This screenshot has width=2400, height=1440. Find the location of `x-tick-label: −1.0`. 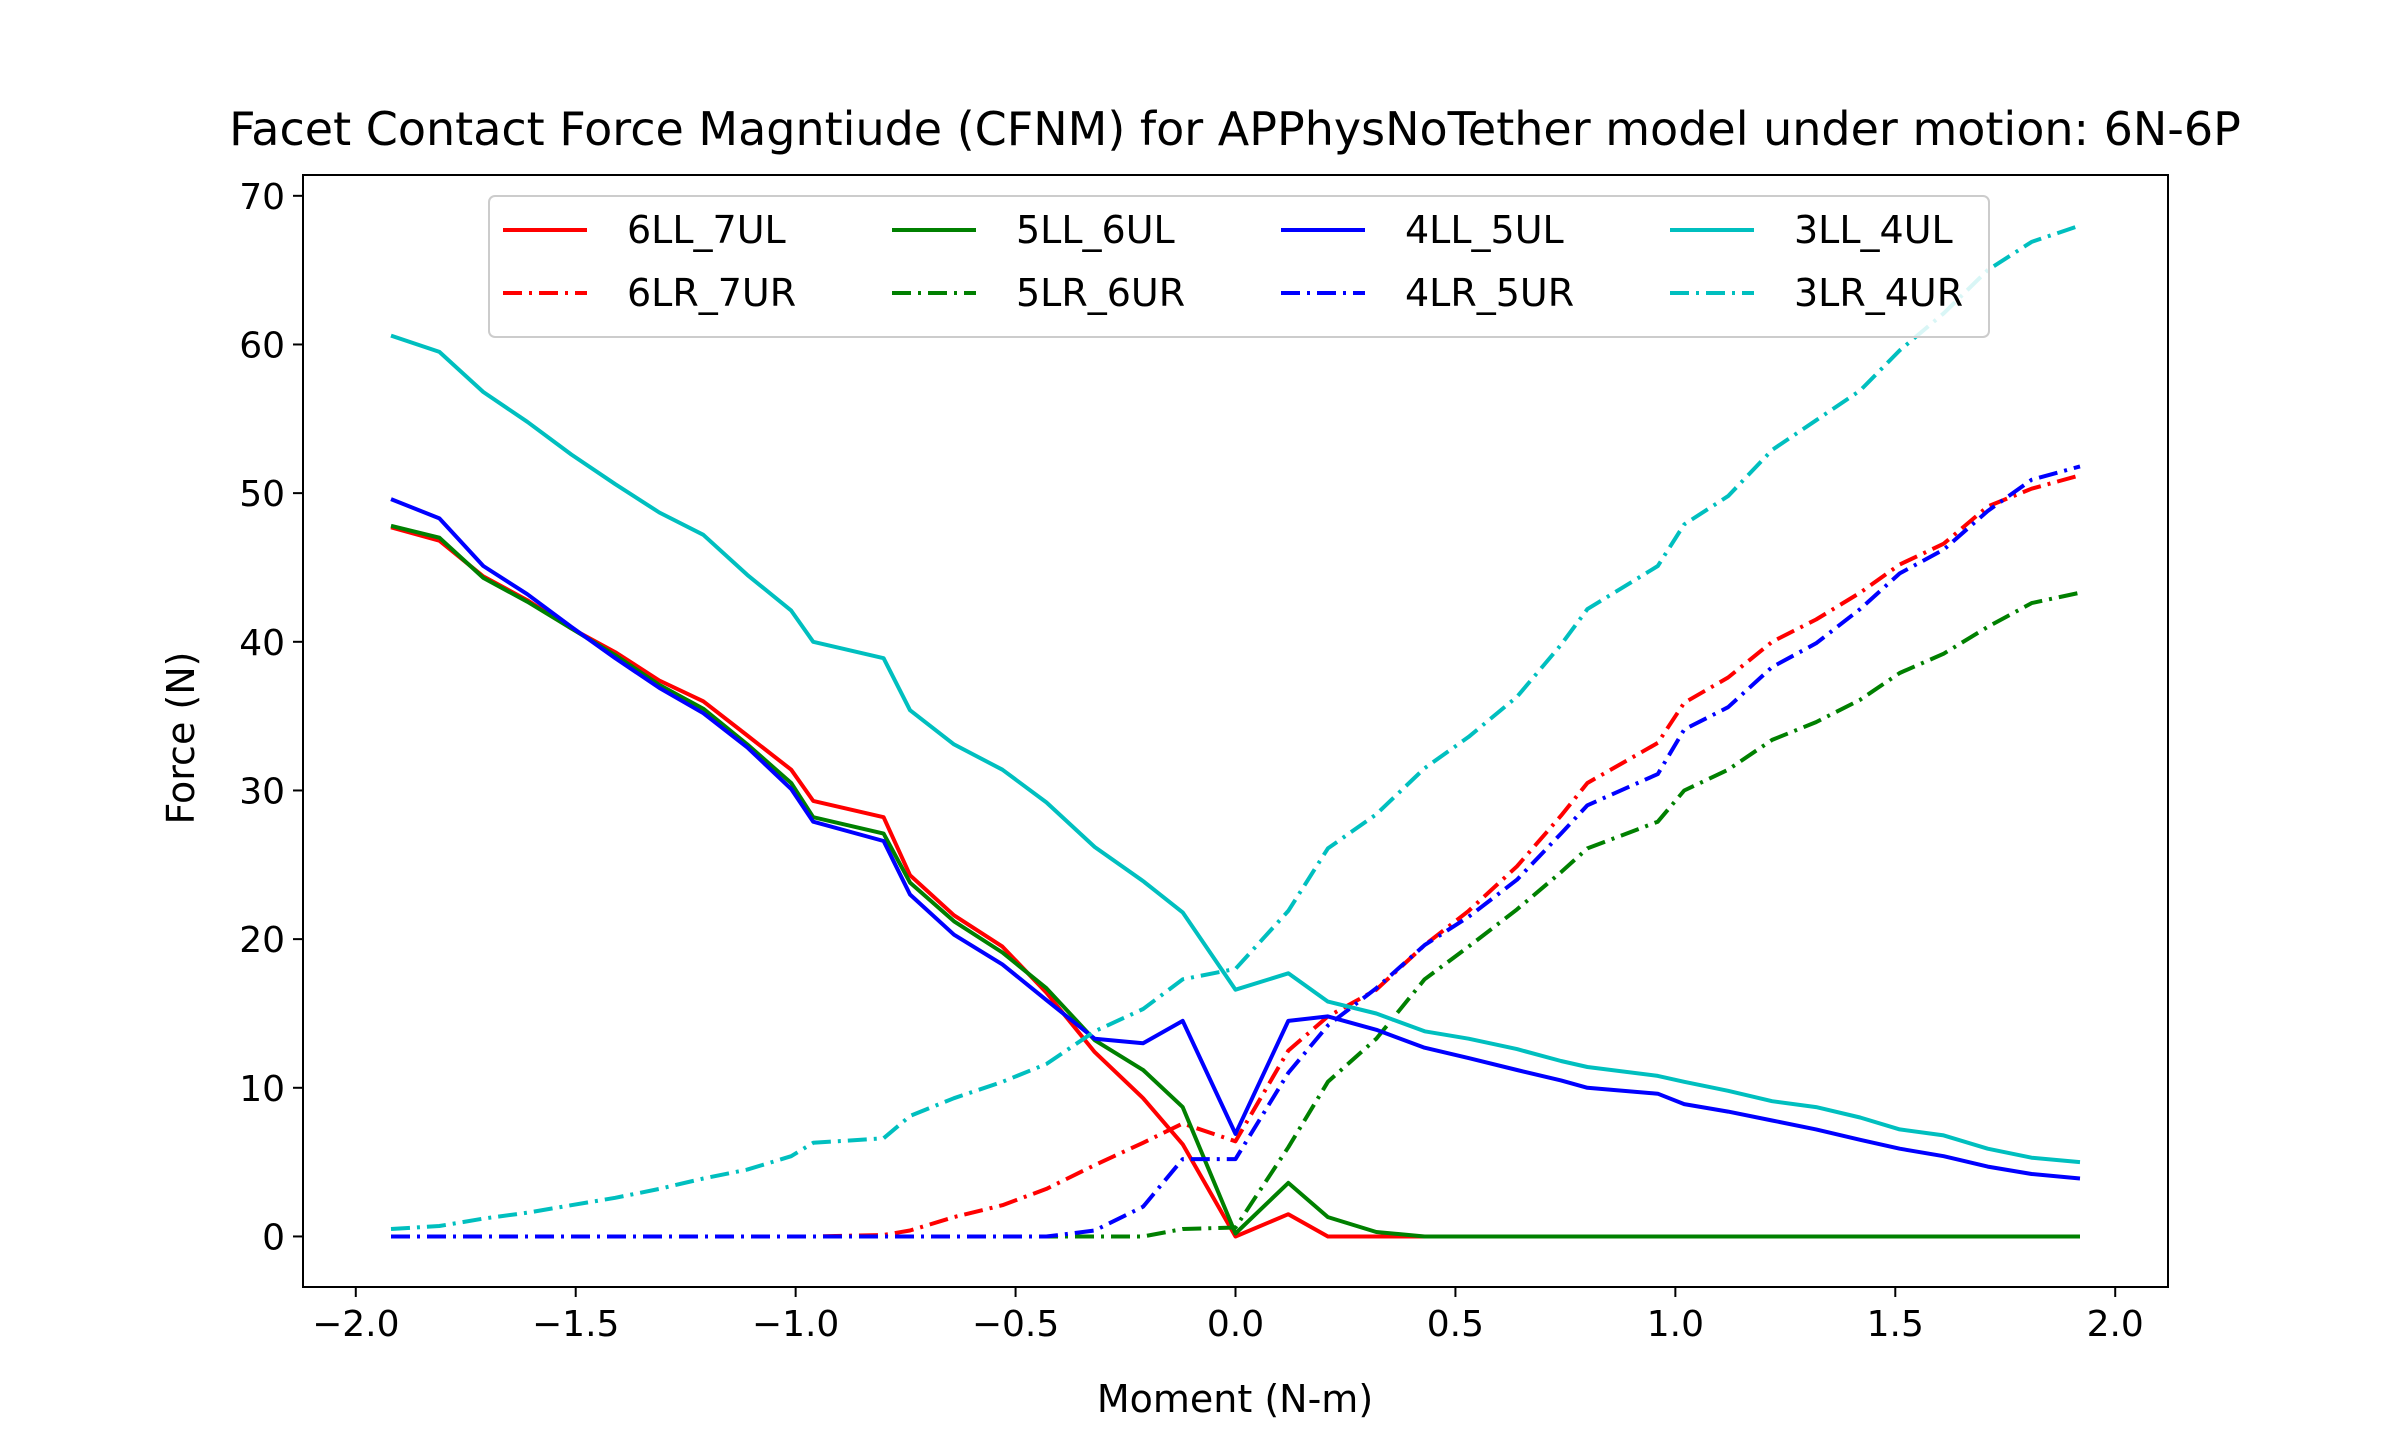

x-tick-label: −1.0 is located at coordinates (795, 1324).